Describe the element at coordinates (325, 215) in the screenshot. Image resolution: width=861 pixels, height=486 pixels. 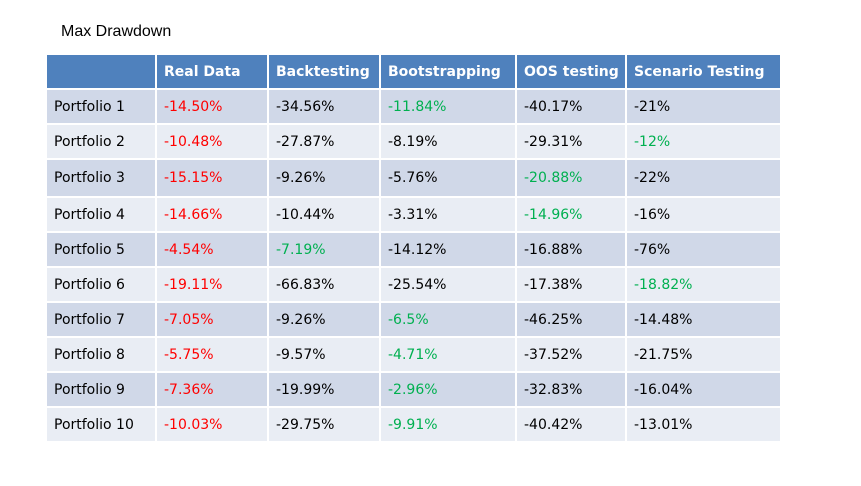
I see `table-cell: -10.44%` at that location.